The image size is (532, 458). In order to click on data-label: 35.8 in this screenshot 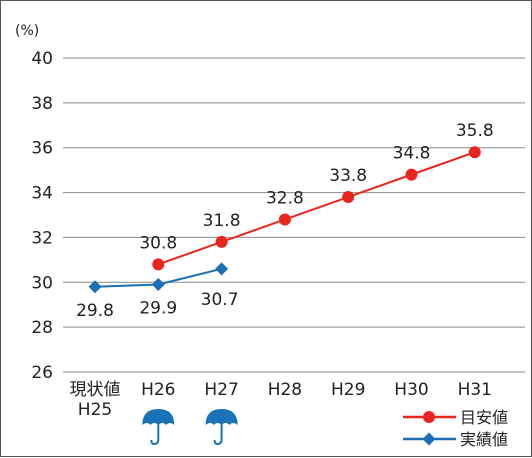, I will do `click(475, 131)`.